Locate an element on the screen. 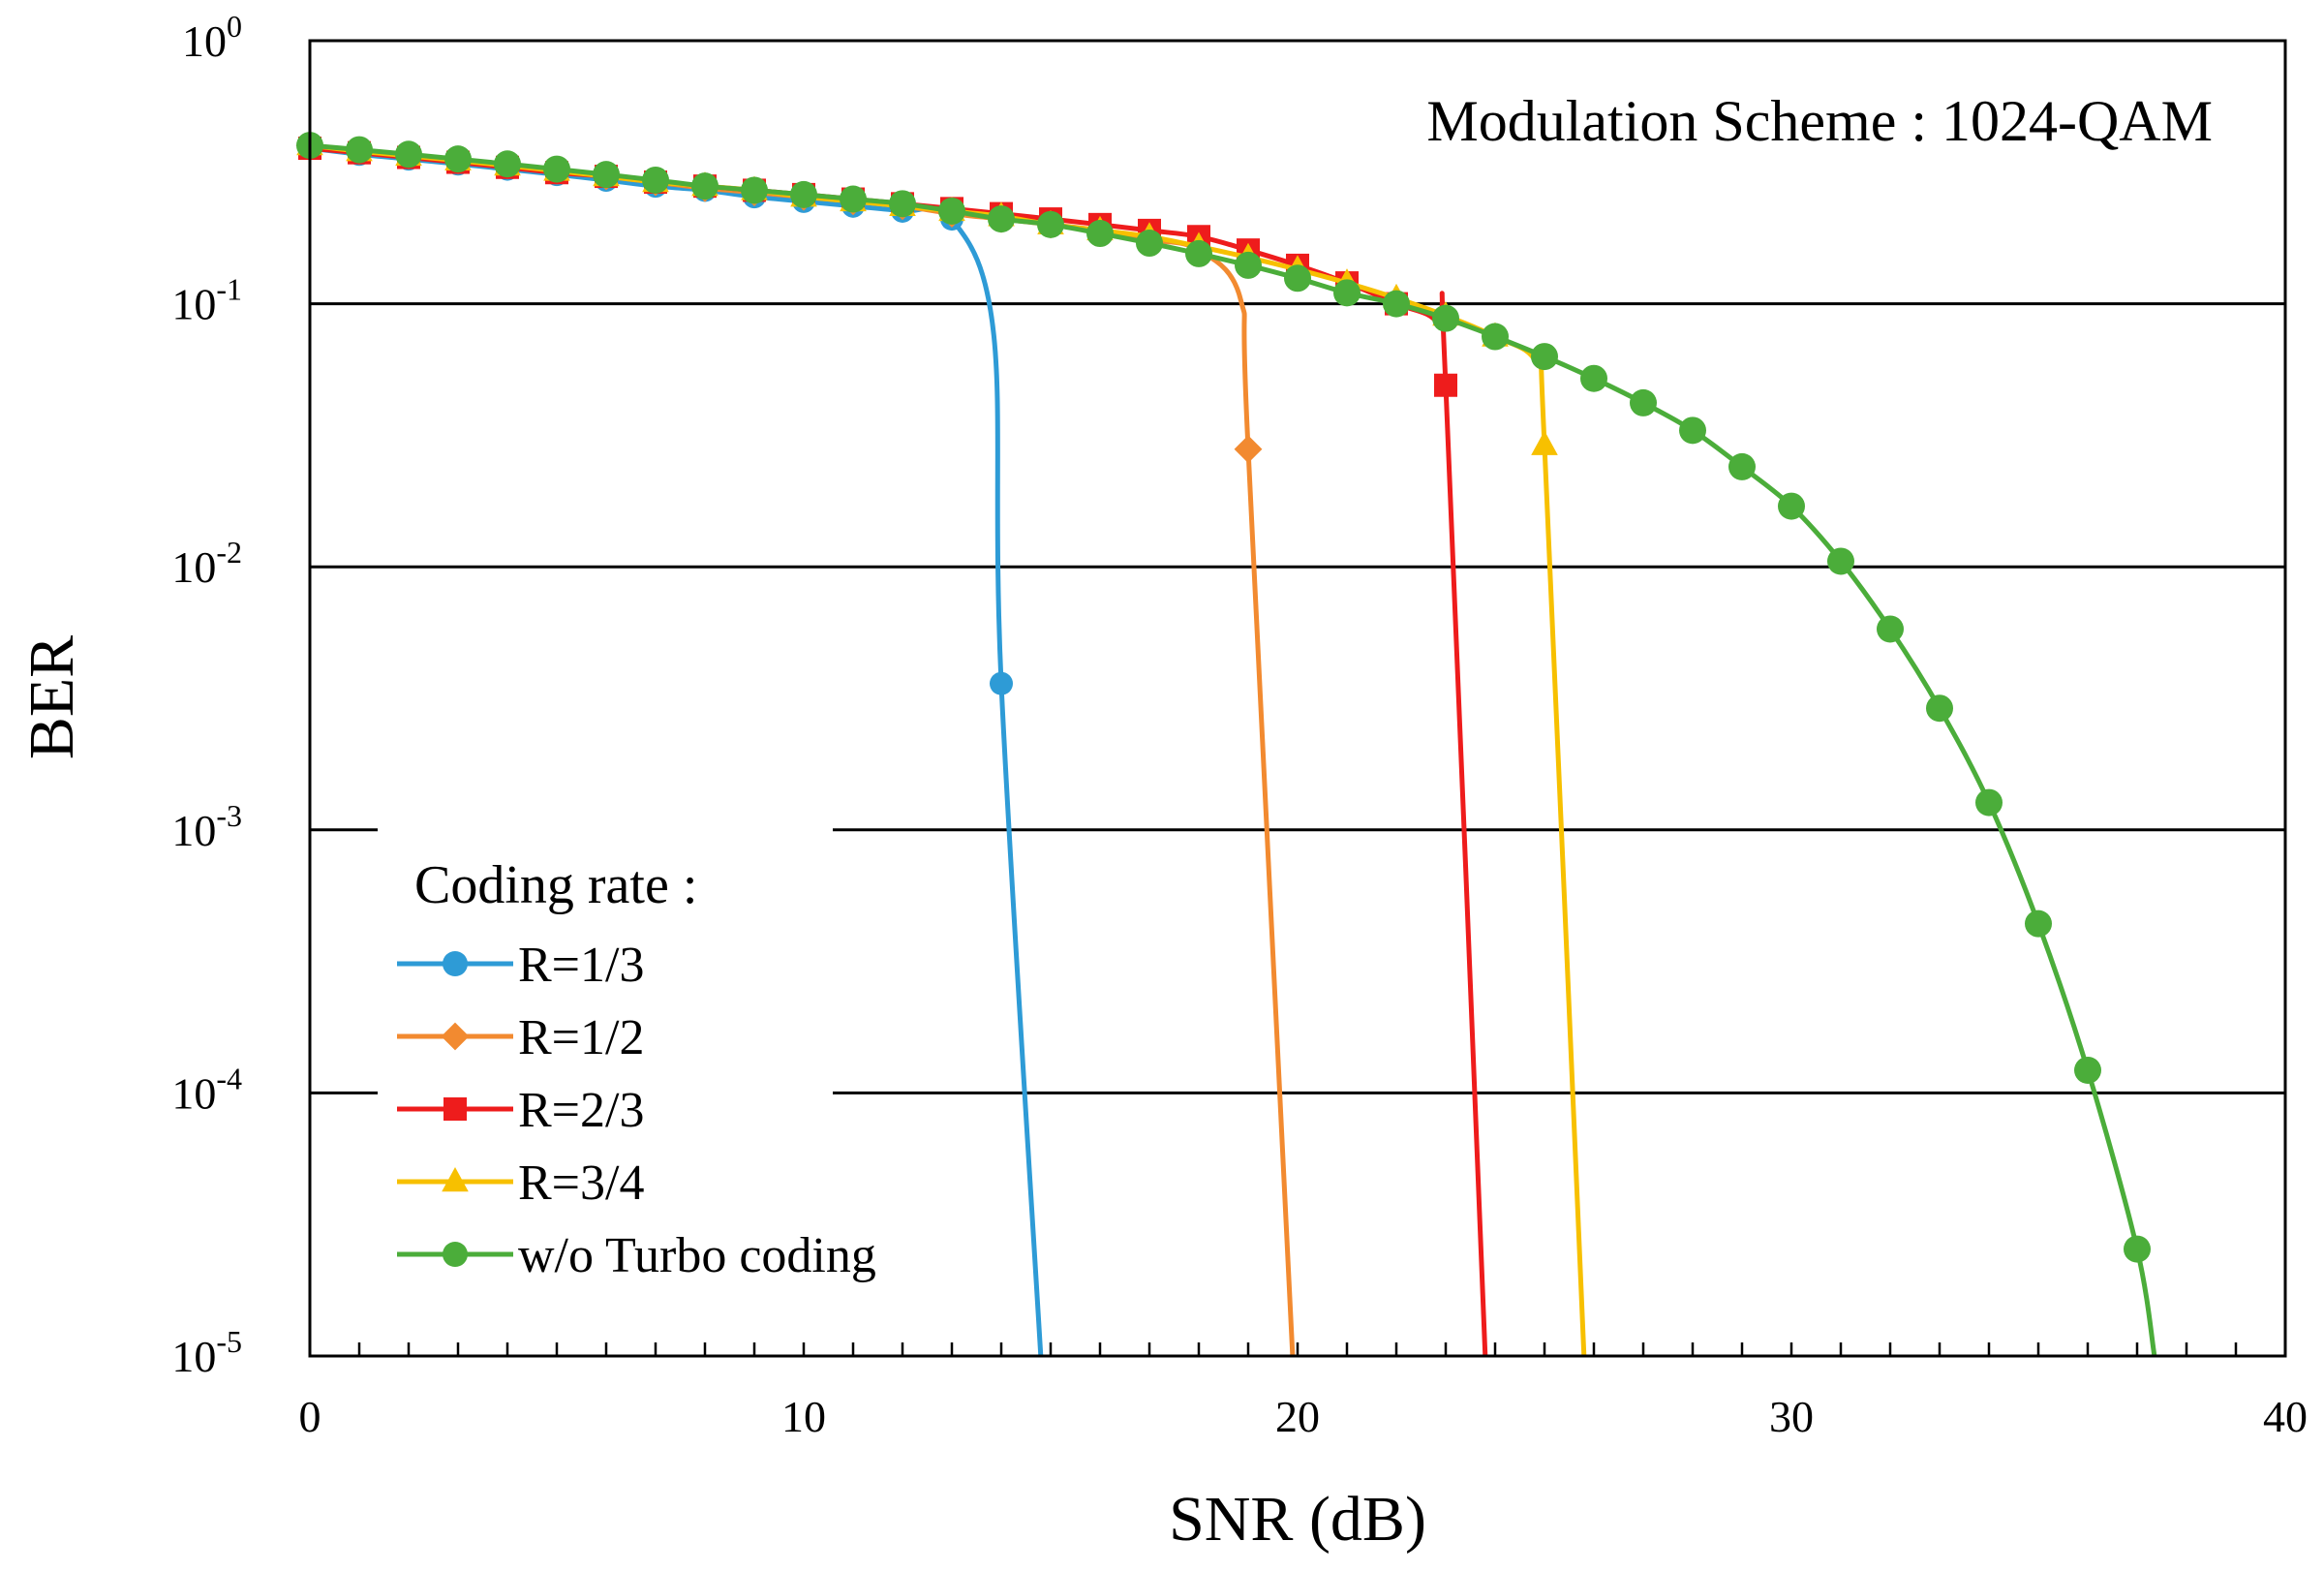 The height and width of the screenshot is (1572, 2324). legend-item: R=2/3 is located at coordinates (520, 1110).